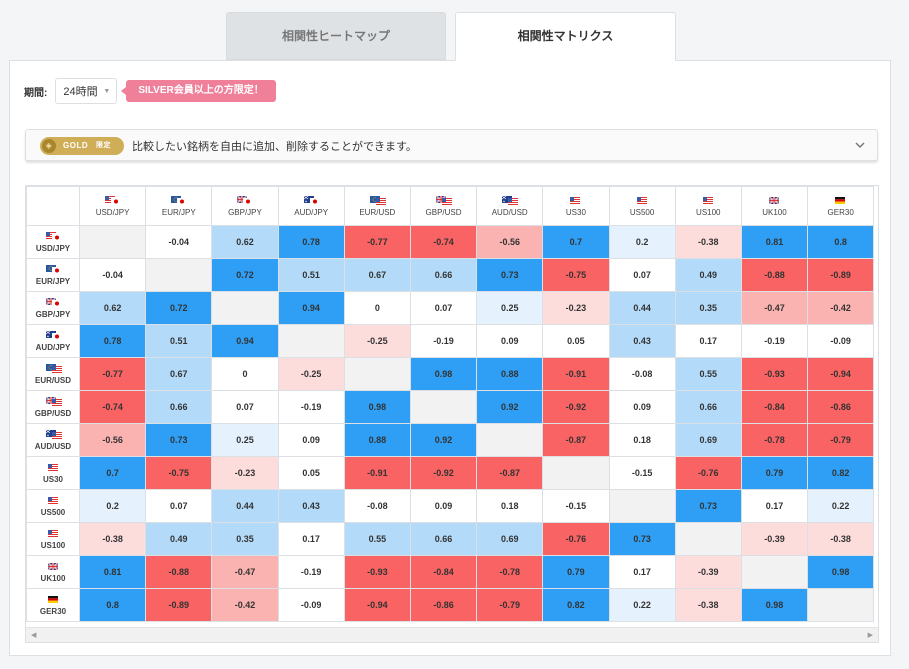 This screenshot has height=669, width=909. I want to click on tab-matrix: 相関性マトリクス, so click(565, 36).